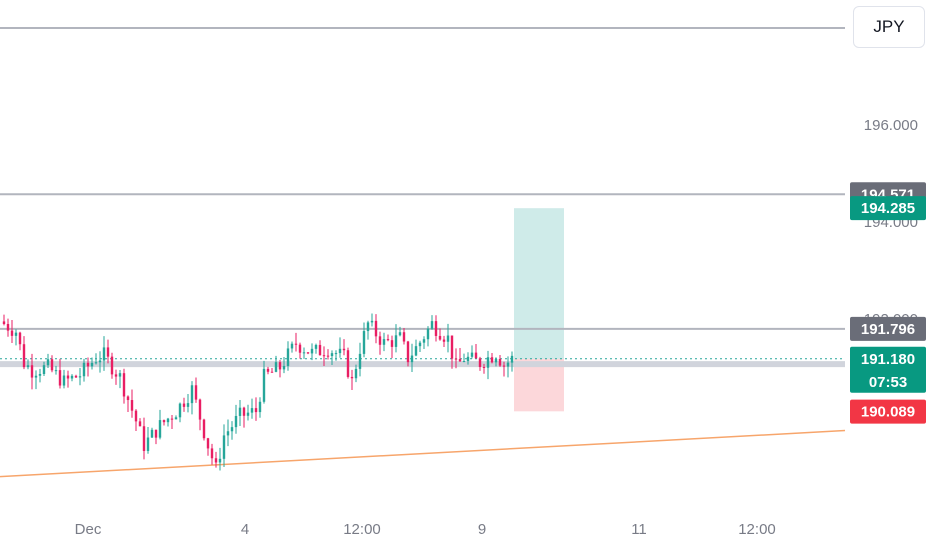  What do you see at coordinates (539, 283) in the screenshot?
I see `profit-zone` at bounding box center [539, 283].